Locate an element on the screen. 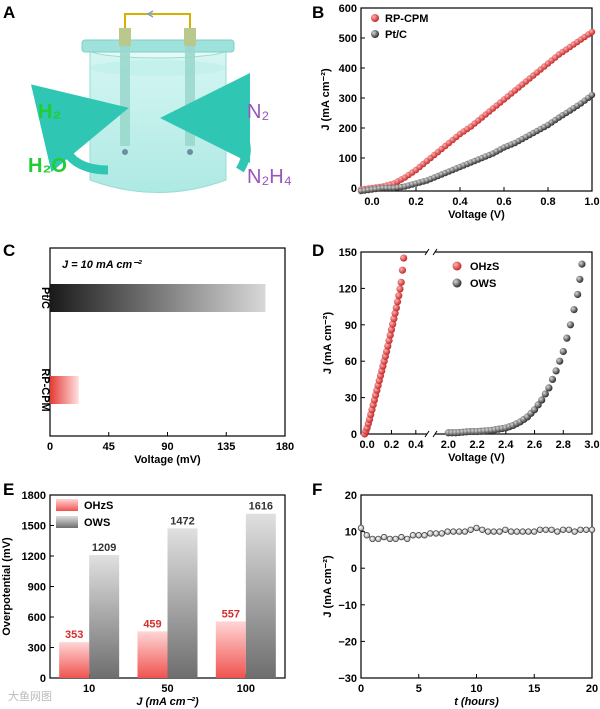  label-h2: H₂ is located at coordinates (49, 112).